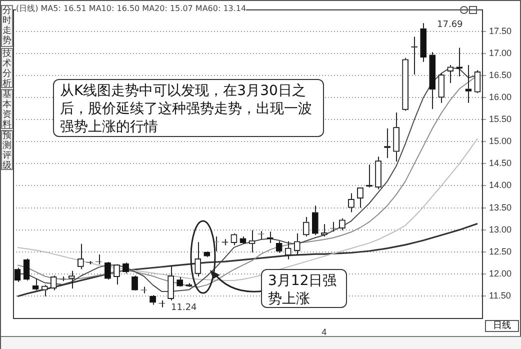  Describe the element at coordinates (500, 119) in the screenshot. I see `y-tick-label: 15.50` at that location.